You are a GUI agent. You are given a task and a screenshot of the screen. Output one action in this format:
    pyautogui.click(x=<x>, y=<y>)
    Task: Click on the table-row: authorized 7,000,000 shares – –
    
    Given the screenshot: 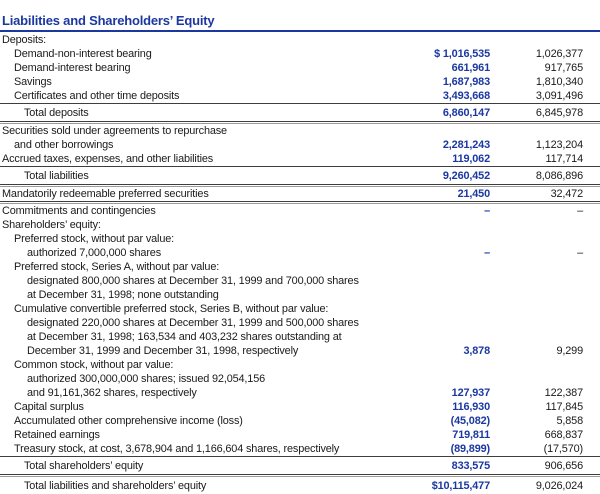 What is the action you would take?
    pyautogui.click(x=291, y=253)
    